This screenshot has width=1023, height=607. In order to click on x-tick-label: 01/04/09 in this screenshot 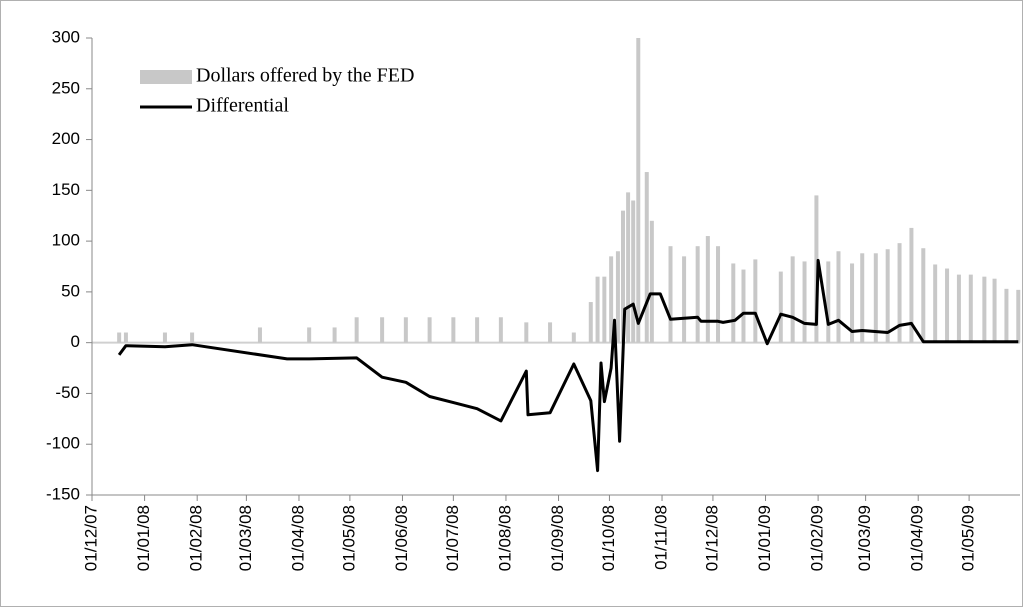, I will do `click(917, 538)`.